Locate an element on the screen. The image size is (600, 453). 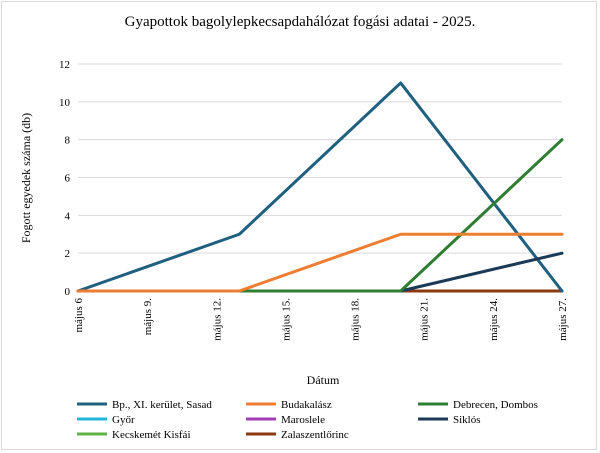
y-tick-label: 0 is located at coordinates (68, 292).